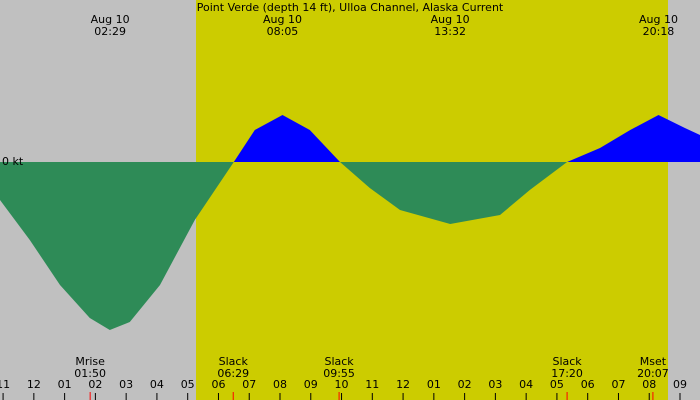  Describe the element at coordinates (339, 373) in the screenshot. I see `event-time: 09:55` at that location.